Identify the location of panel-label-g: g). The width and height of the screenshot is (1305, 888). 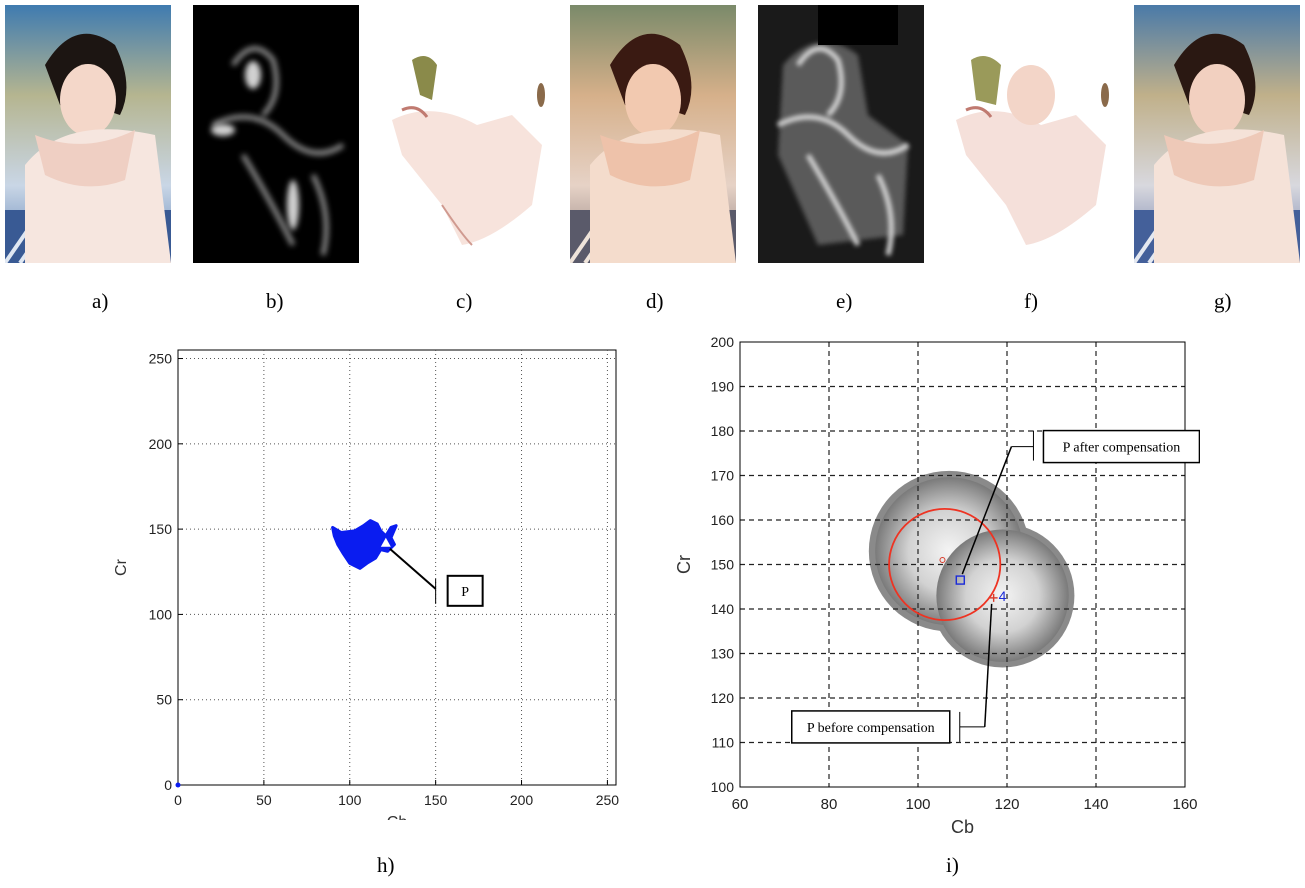
(1223, 301).